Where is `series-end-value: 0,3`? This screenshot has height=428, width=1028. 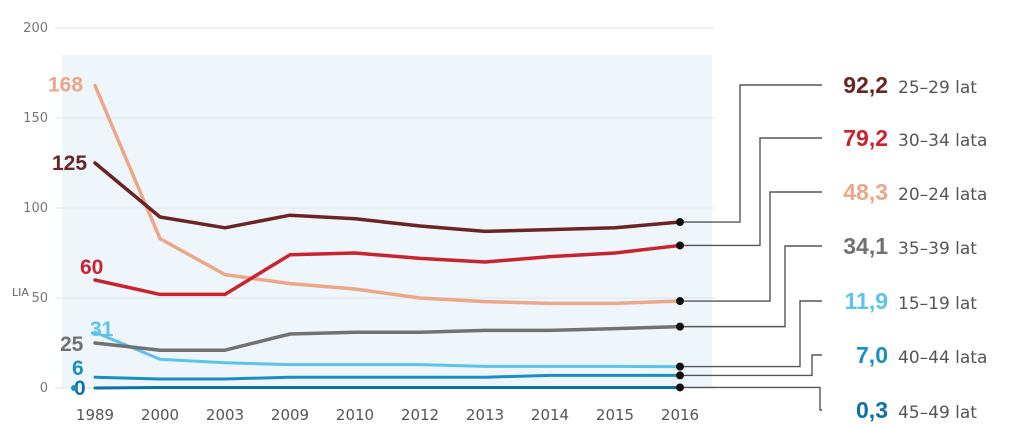 series-end-value: 0,3 is located at coordinates (872, 410).